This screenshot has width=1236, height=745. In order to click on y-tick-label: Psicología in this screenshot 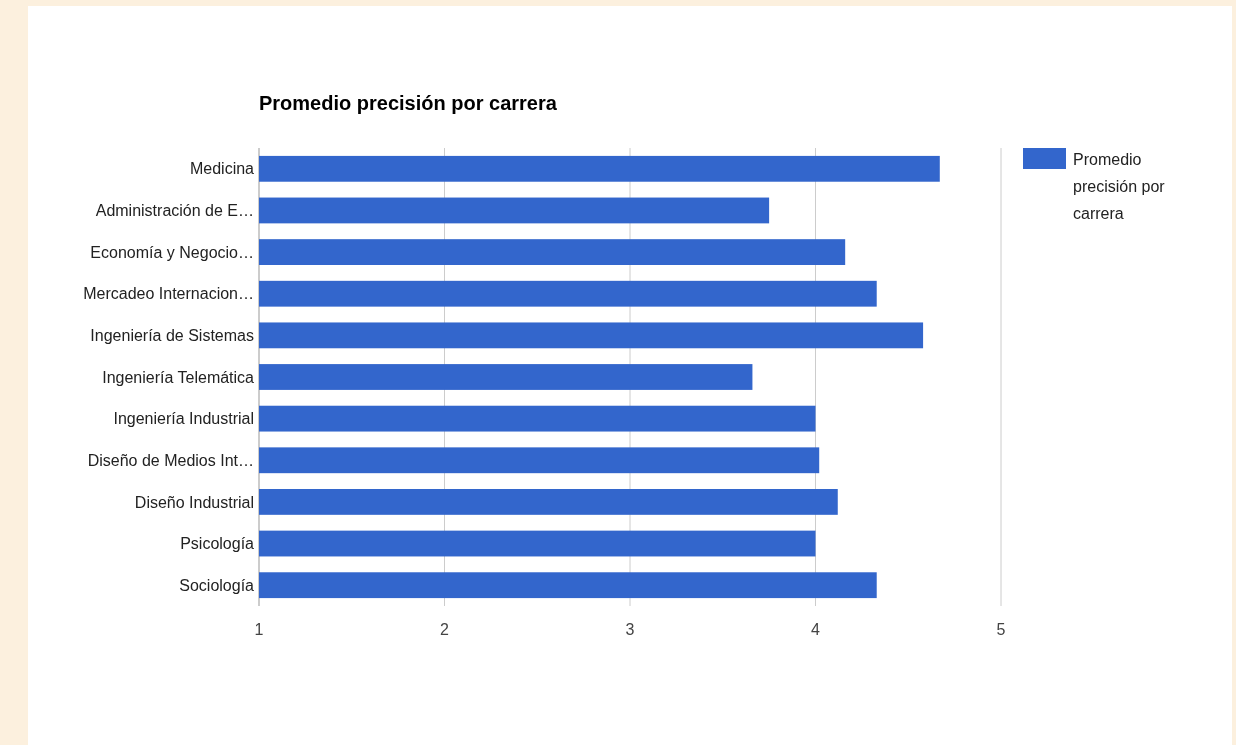, I will do `click(217, 544)`.